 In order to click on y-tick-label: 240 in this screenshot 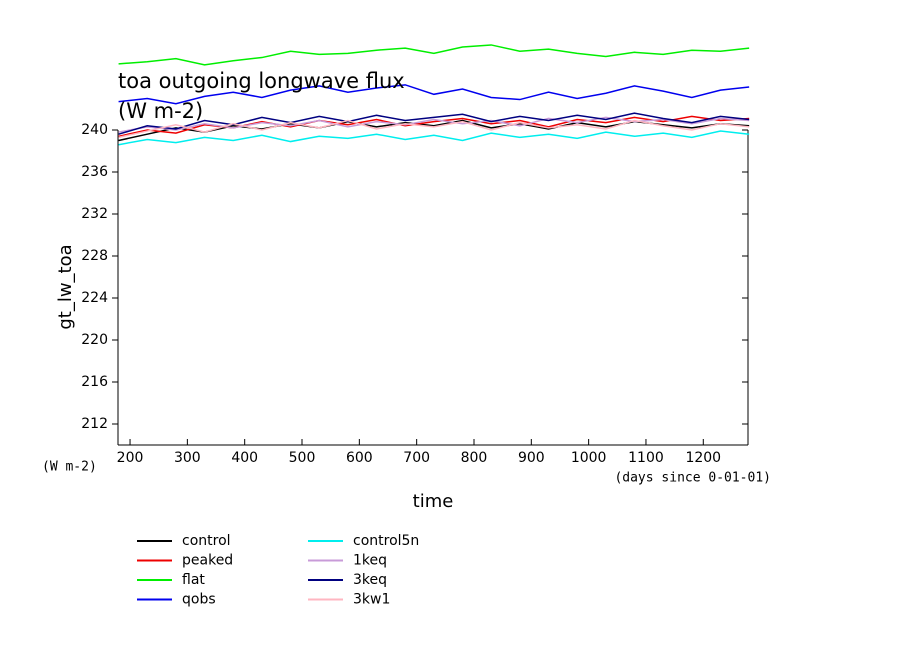, I will do `click(94, 130)`.